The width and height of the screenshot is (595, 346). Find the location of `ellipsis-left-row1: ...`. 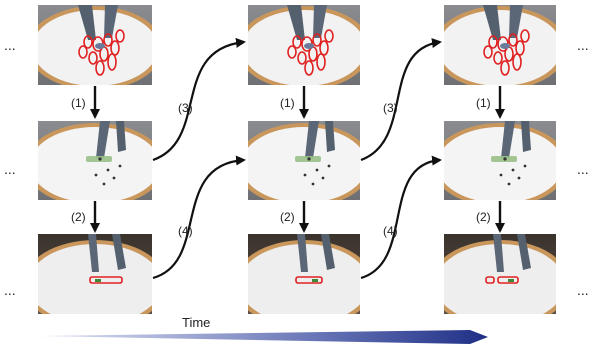

ellipsis-left-row1: ... is located at coordinates (10, 45).